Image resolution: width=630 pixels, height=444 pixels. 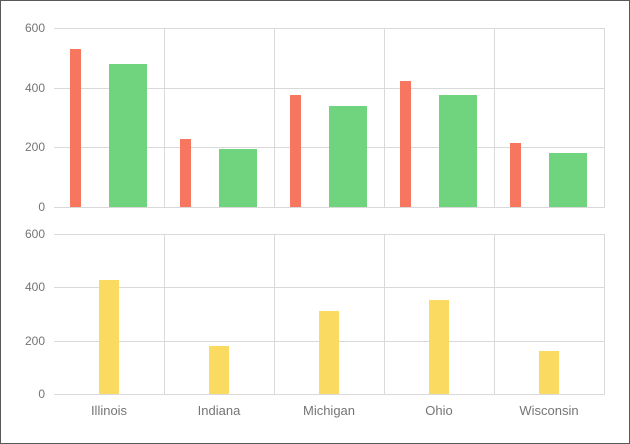 What do you see at coordinates (219, 410) in the screenshot?
I see `x-category-label: Indiana` at bounding box center [219, 410].